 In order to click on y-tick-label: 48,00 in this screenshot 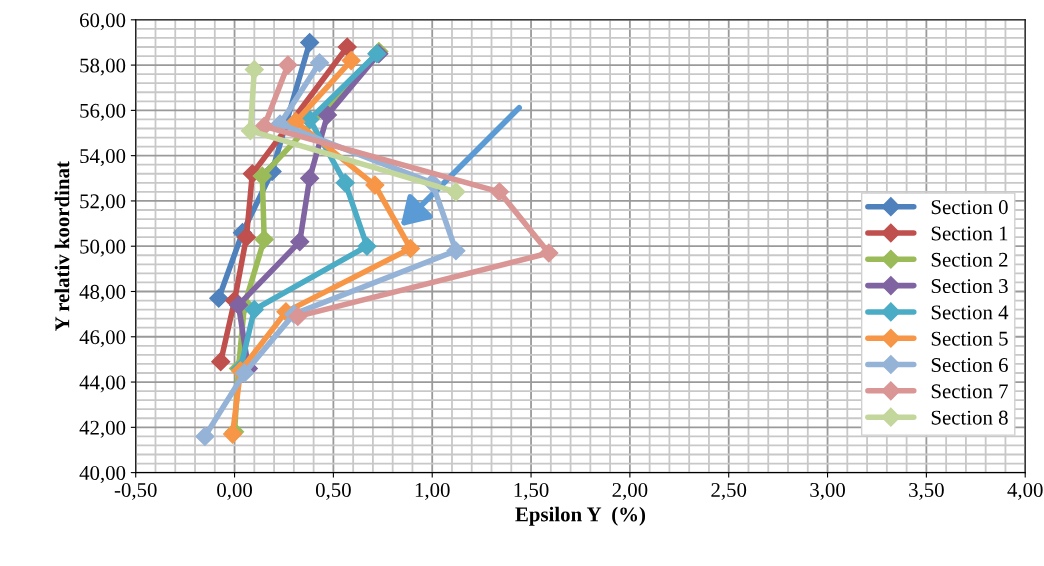, I will do `click(102, 293)`.